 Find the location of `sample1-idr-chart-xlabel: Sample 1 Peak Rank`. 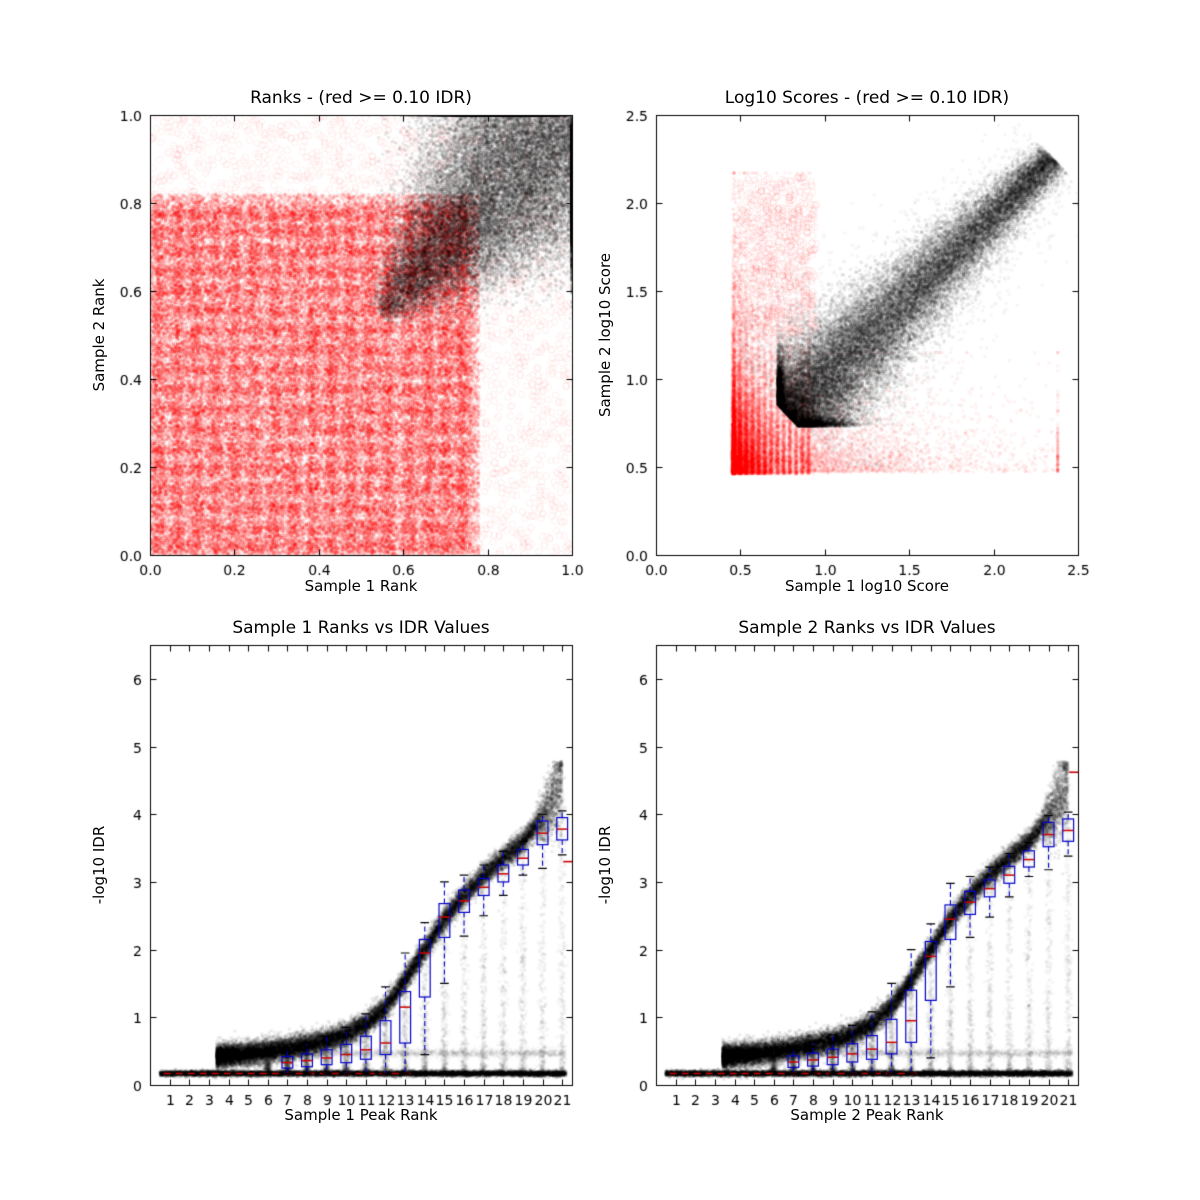

sample1-idr-chart-xlabel: Sample 1 Peak Rank is located at coordinates (361, 1115).